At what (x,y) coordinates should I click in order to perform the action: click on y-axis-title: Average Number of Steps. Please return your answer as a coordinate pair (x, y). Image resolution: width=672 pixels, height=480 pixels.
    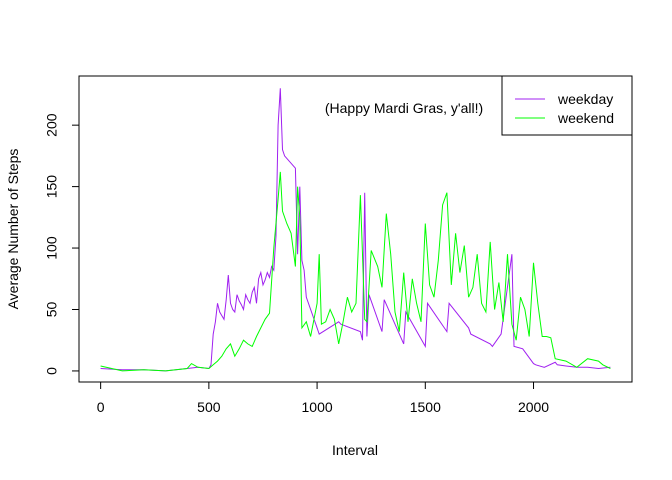
    Looking at the image, I should click on (13, 229).